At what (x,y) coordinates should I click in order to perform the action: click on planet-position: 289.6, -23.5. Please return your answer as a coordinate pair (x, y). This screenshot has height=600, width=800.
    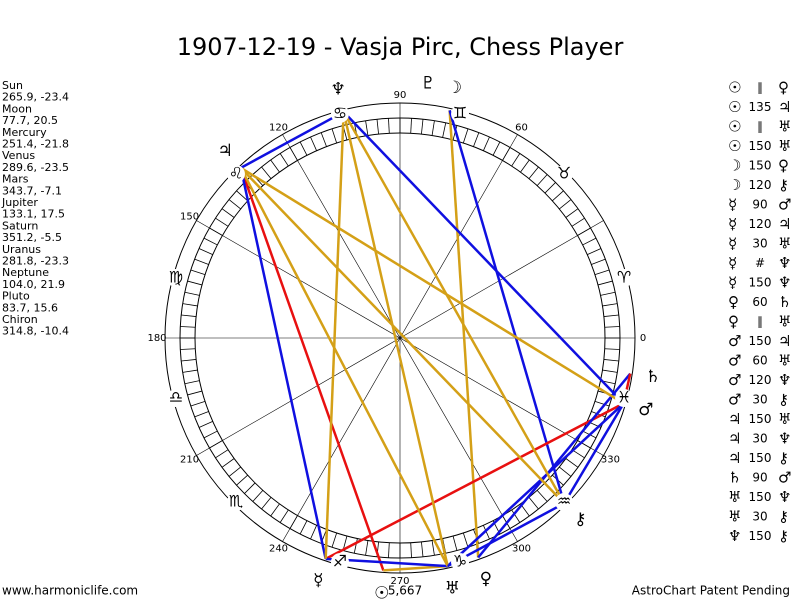
    Looking at the image, I should click on (35, 167).